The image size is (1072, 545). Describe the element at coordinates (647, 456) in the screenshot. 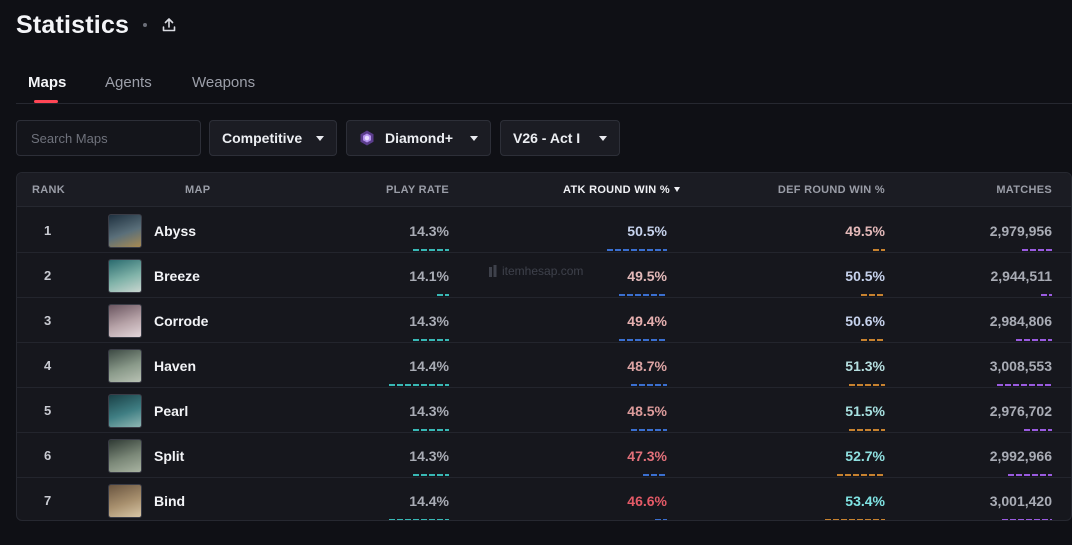

I see `atk-win-value: 47.3%` at that location.